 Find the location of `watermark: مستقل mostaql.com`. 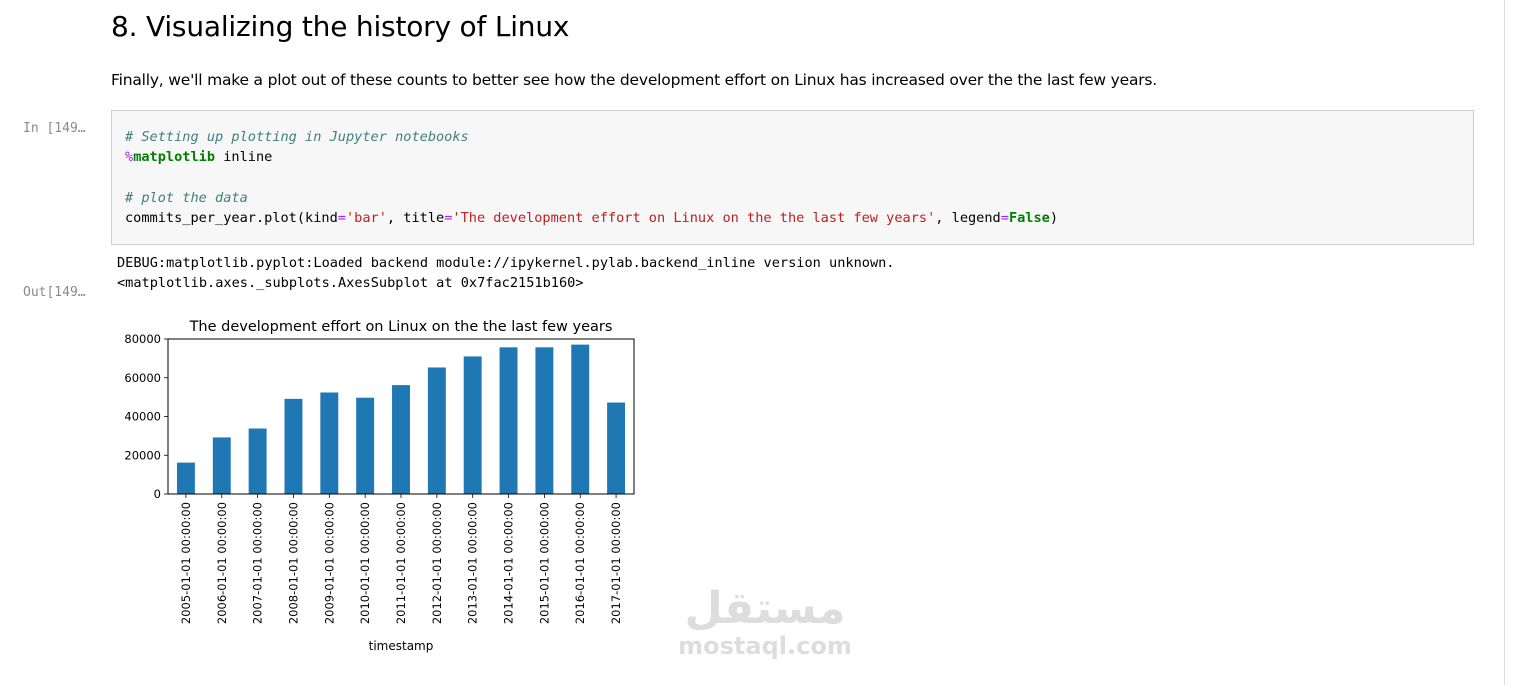

watermark: مستقل mostaql.com is located at coordinates (765, 621).